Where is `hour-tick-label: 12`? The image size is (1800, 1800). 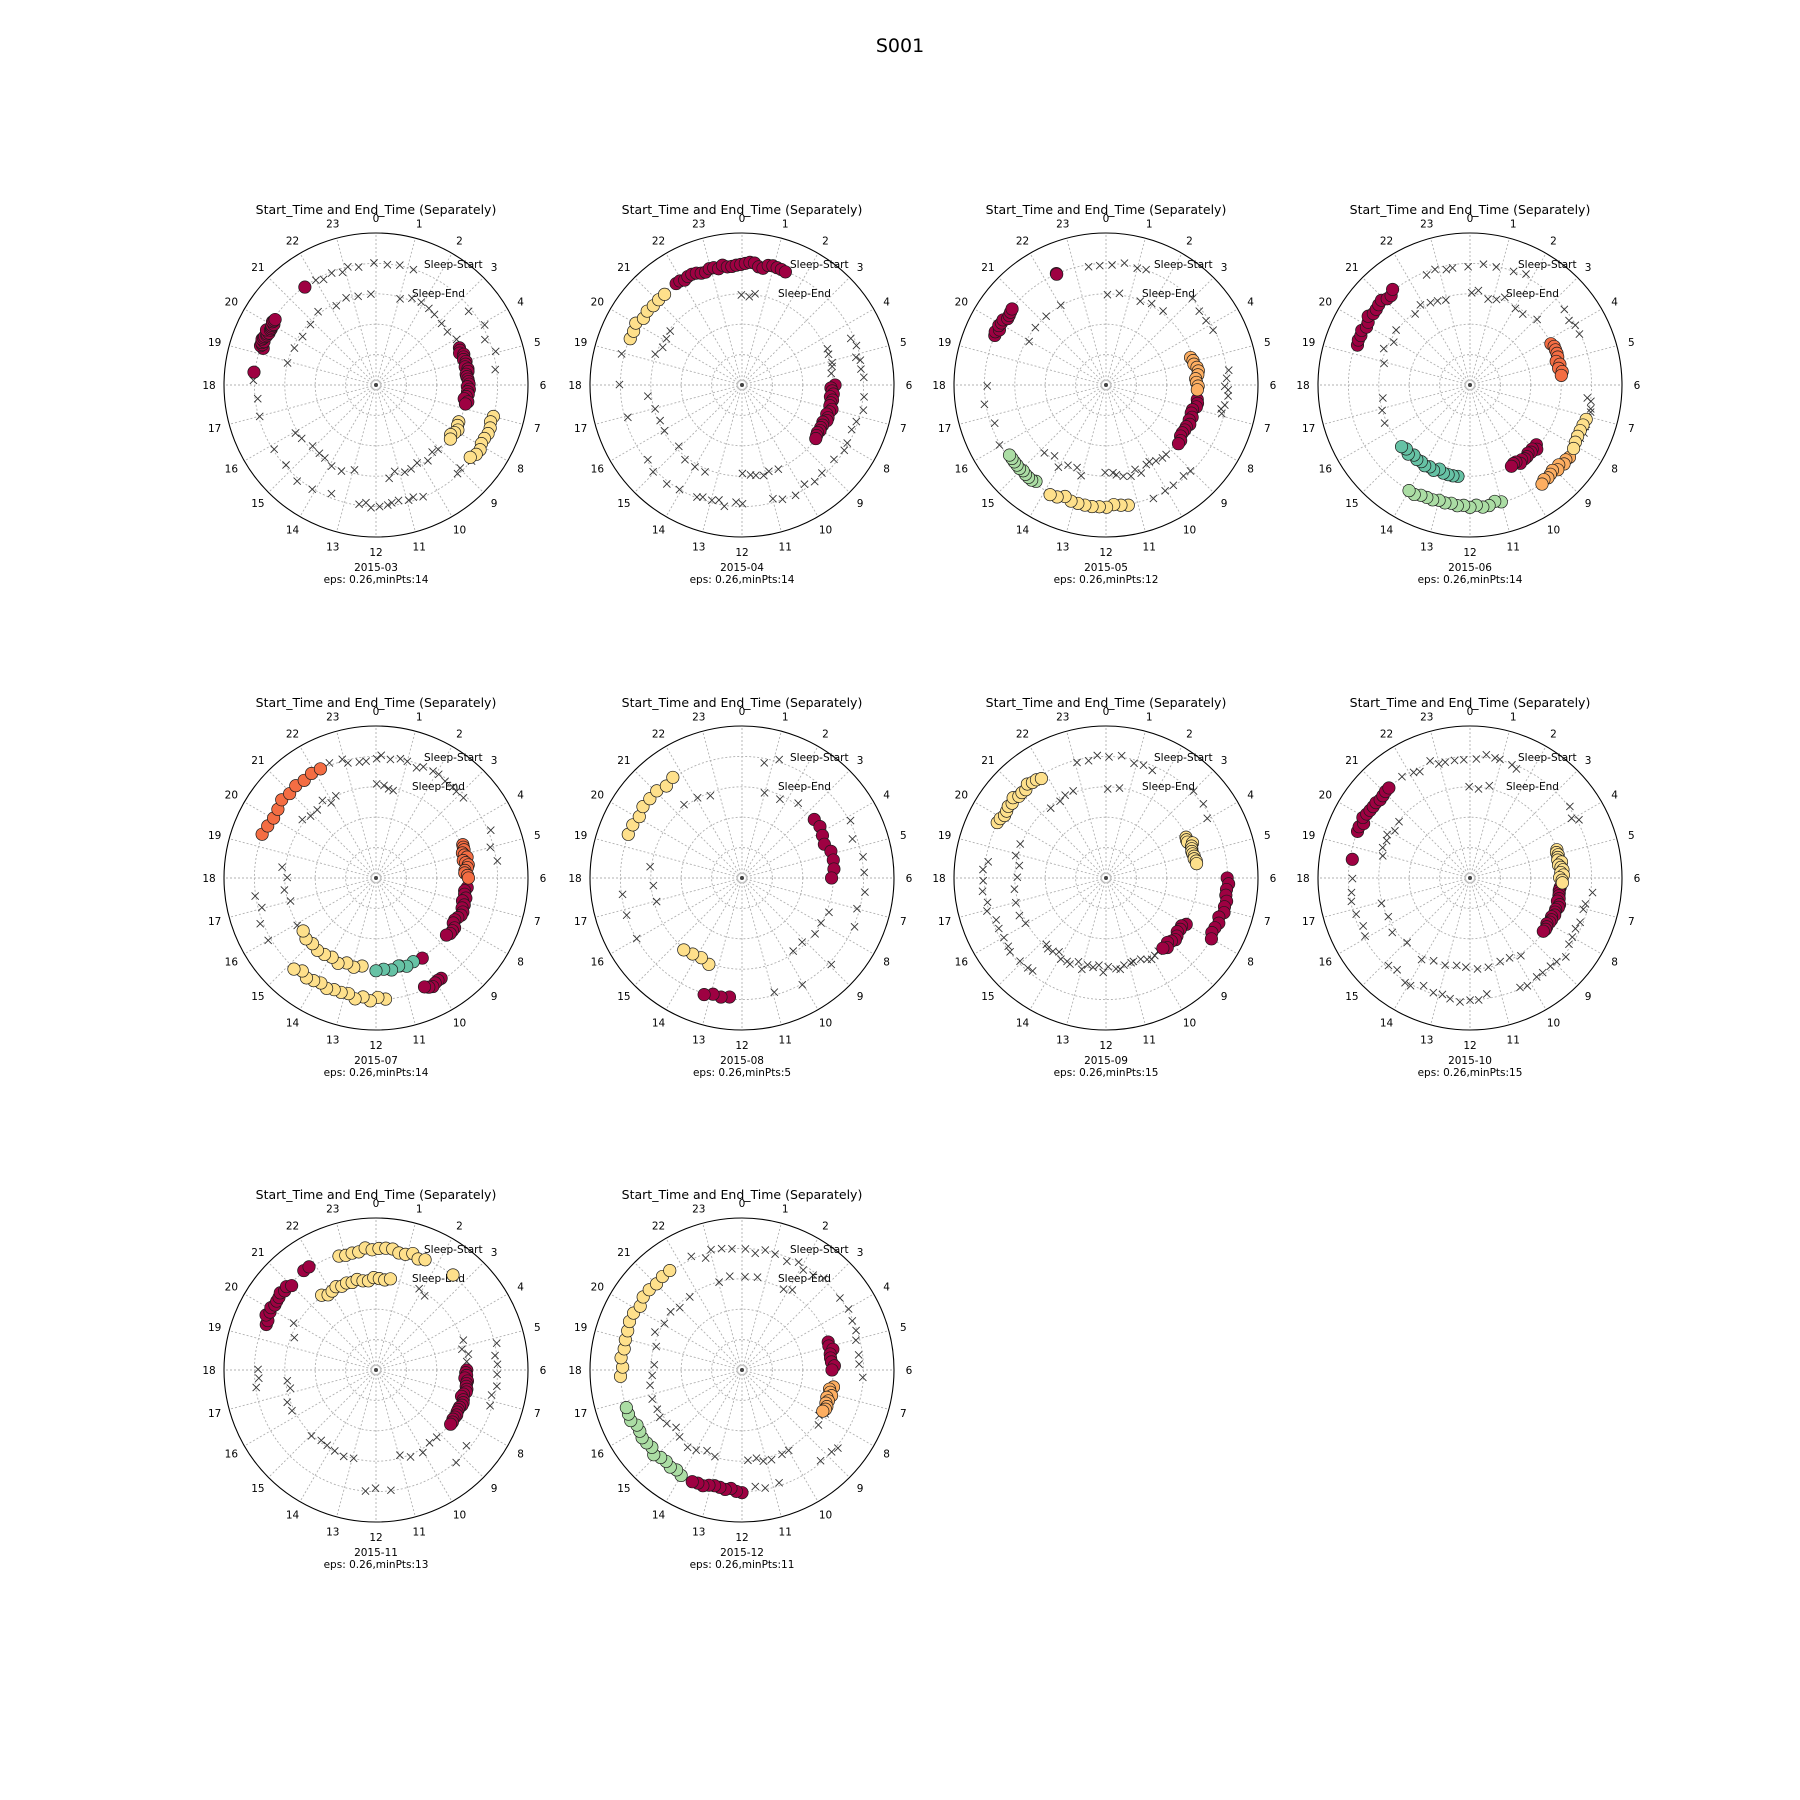
hour-tick-label: 12 is located at coordinates (741, 553).